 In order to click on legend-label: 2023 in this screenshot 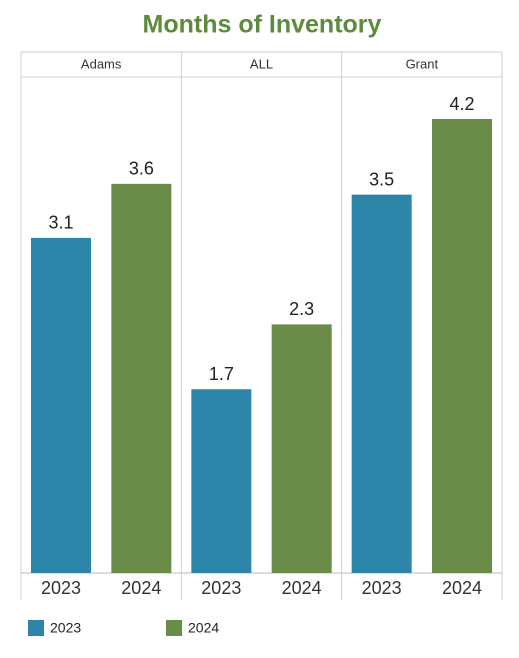, I will do `click(65, 628)`.